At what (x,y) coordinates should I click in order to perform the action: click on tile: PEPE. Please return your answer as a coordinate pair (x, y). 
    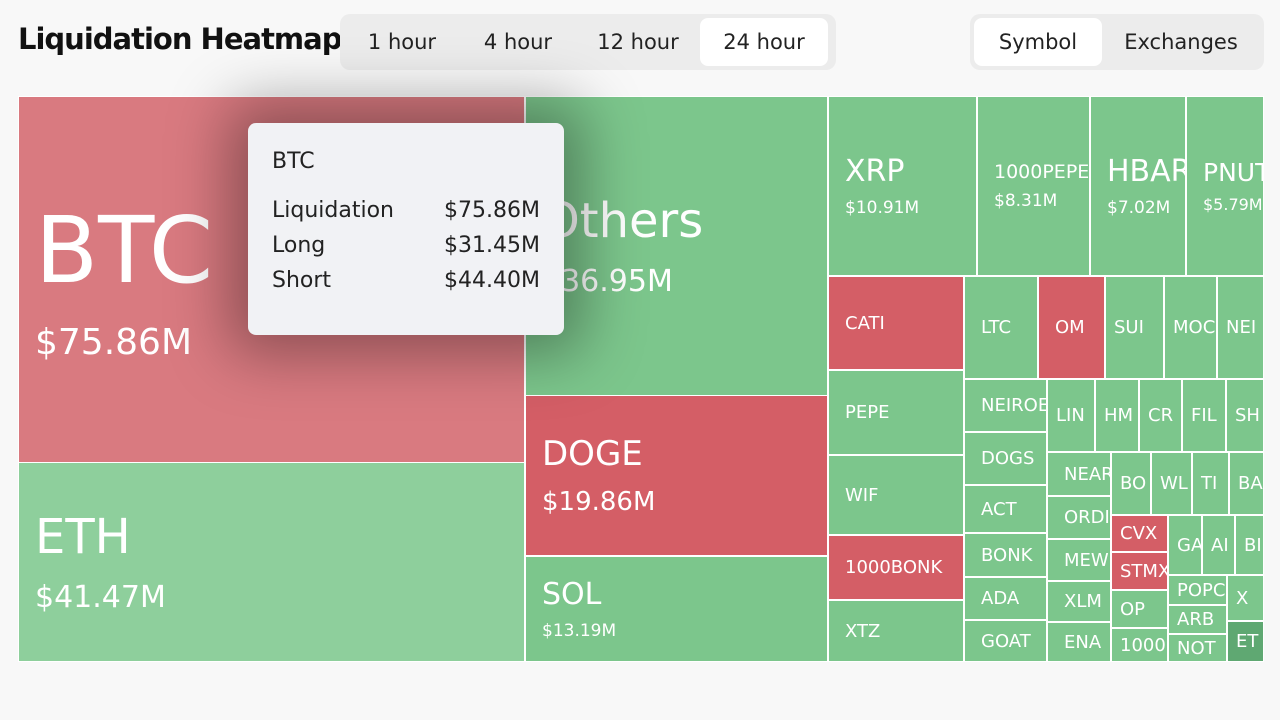
    Looking at the image, I should click on (896, 412).